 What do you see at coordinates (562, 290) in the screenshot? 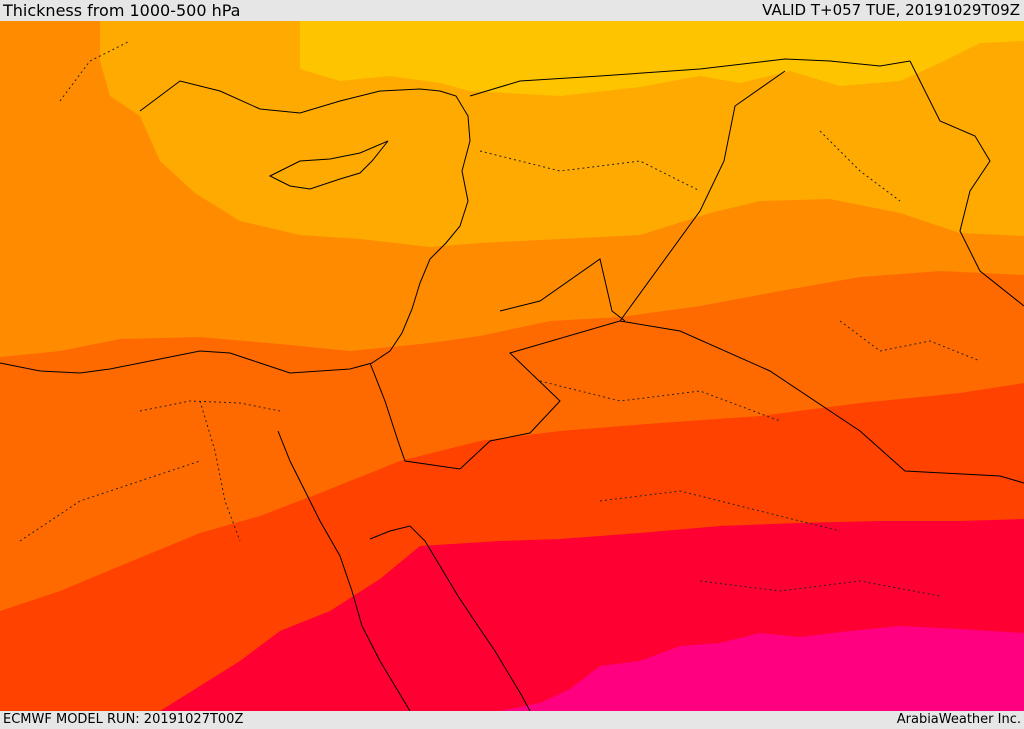
I see `border-syria-iraq` at bounding box center [562, 290].